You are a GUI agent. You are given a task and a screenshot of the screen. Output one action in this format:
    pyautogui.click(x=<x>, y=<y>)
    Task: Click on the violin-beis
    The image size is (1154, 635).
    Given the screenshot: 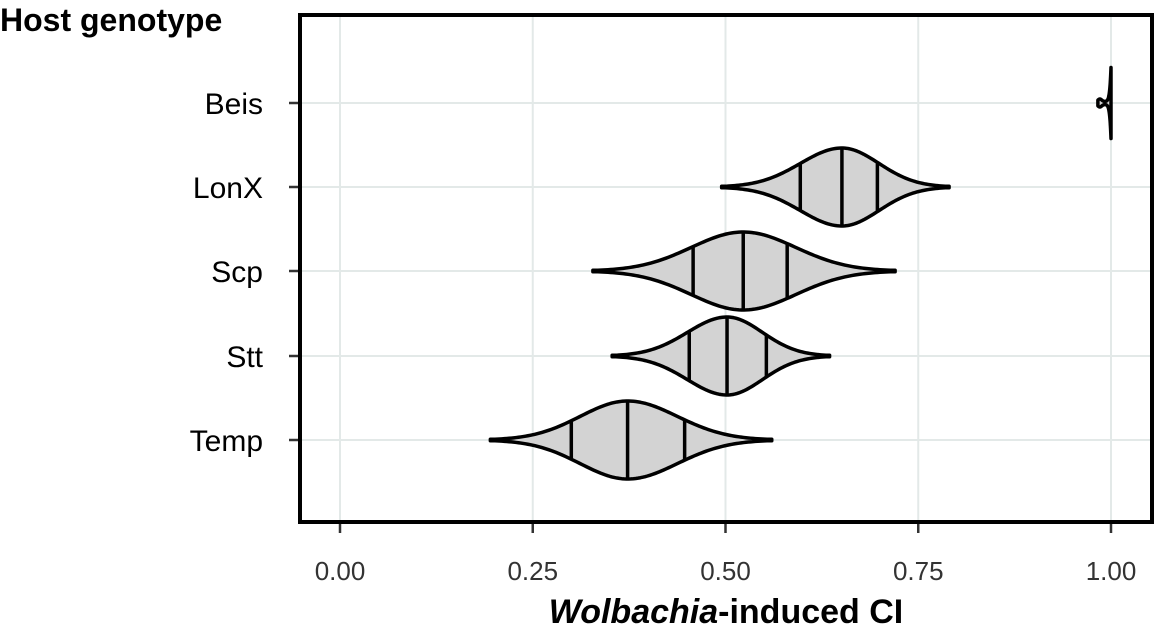 What is the action you would take?
    pyautogui.click(x=1104, y=103)
    